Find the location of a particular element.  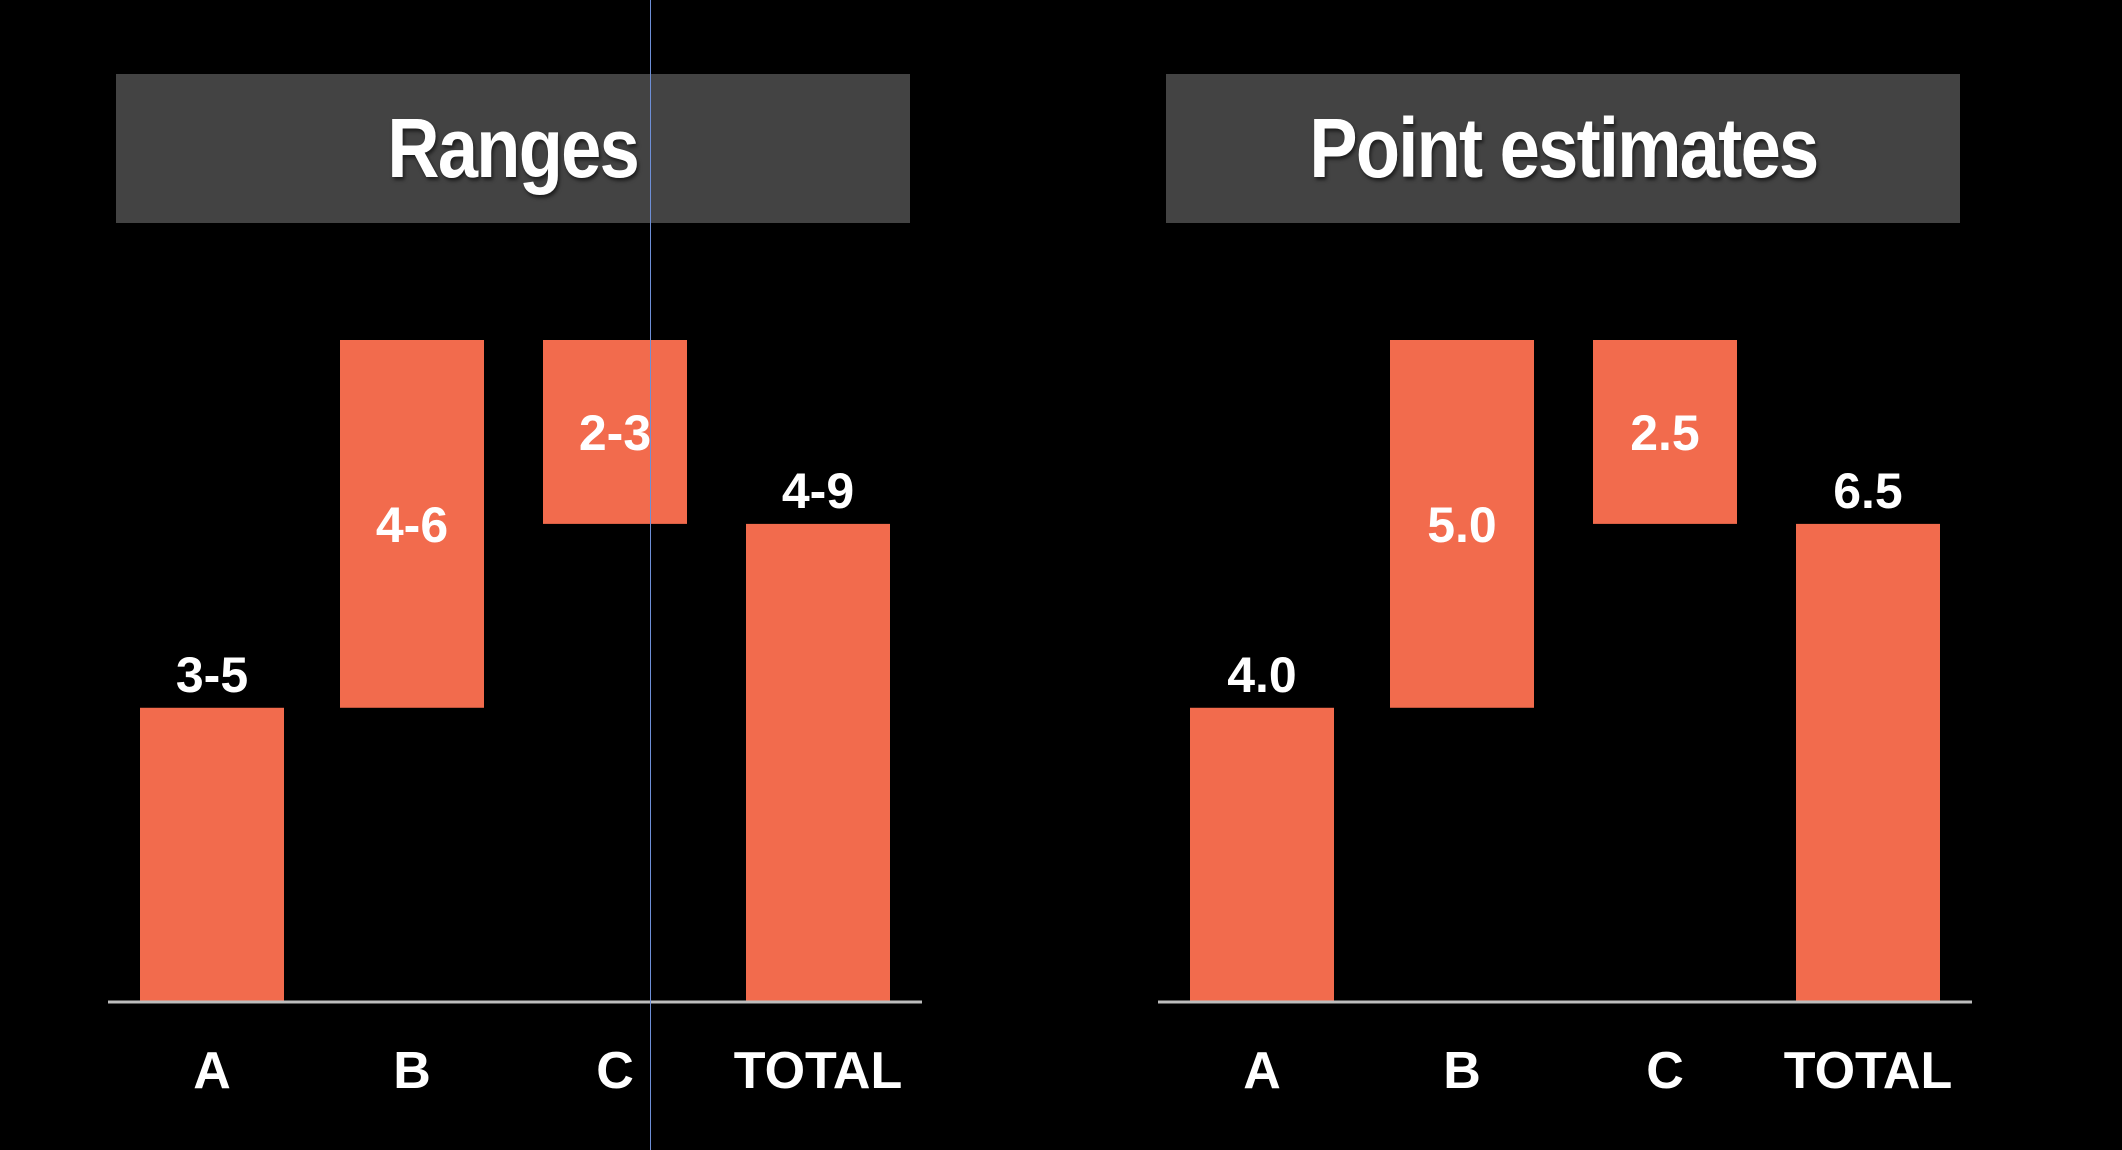

chart-title: Point estimates is located at coordinates (1563, 148).